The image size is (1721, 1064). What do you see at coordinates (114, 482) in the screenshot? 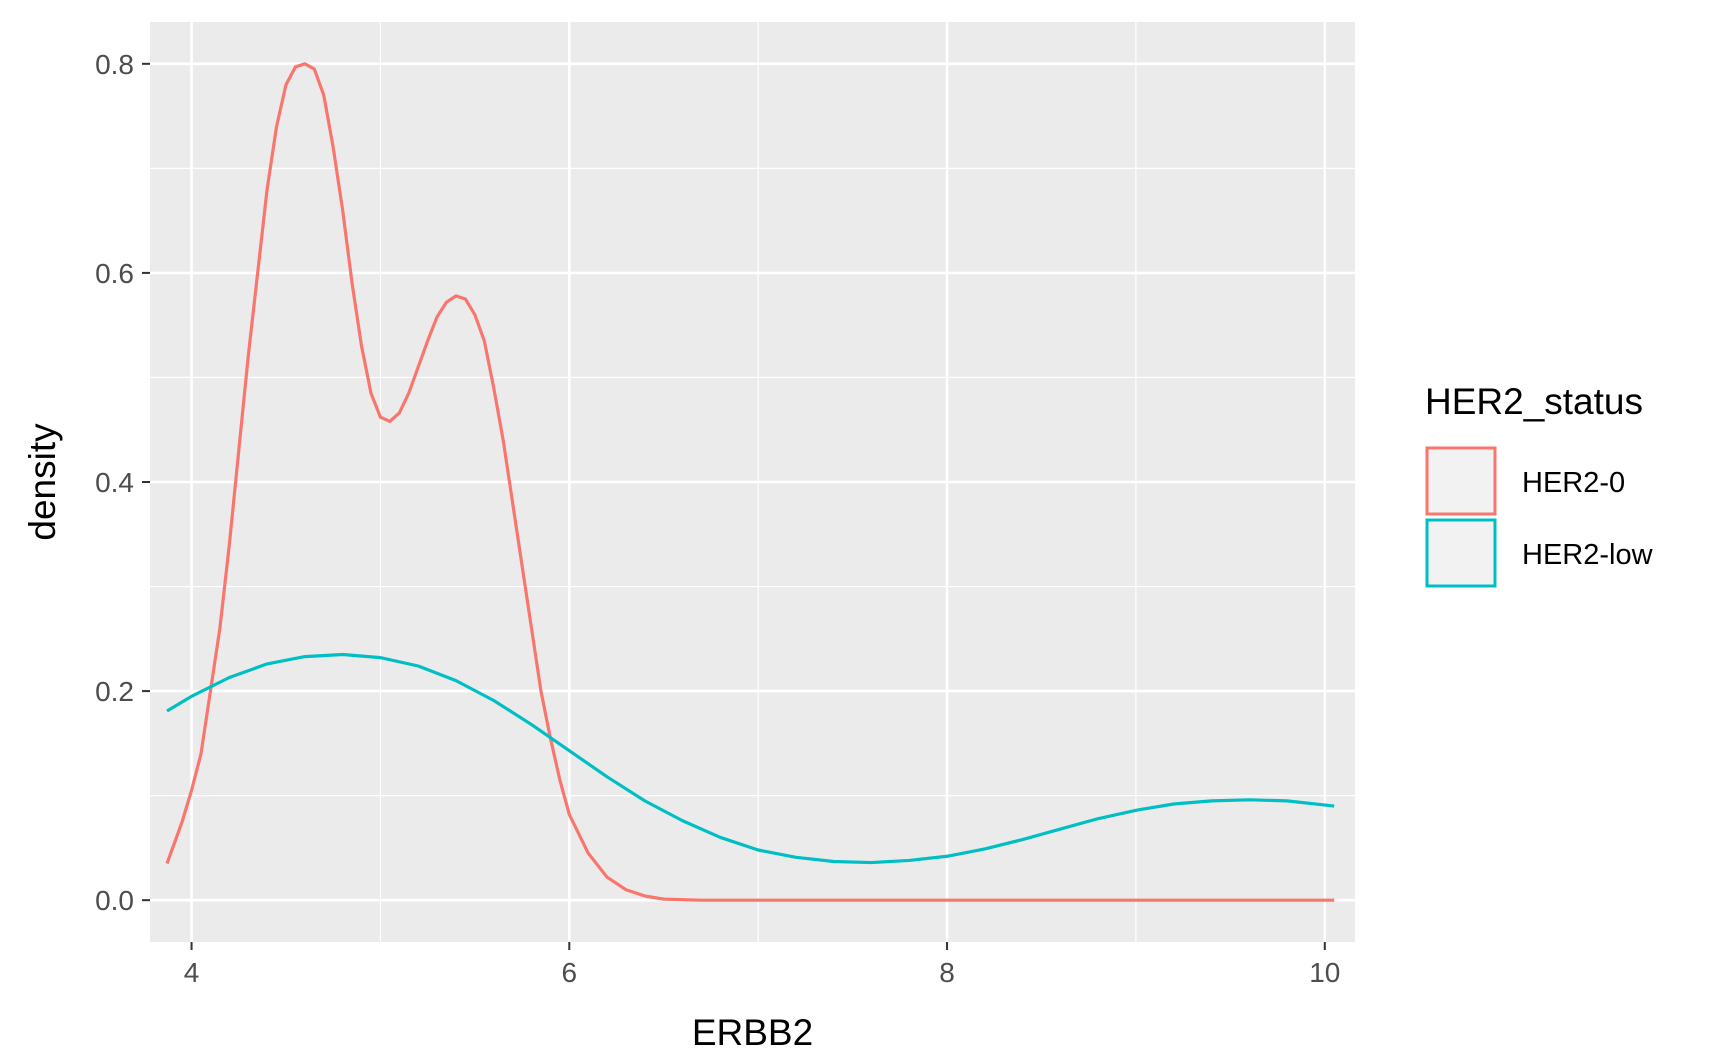
I see `y-tick-label: 0.4` at bounding box center [114, 482].